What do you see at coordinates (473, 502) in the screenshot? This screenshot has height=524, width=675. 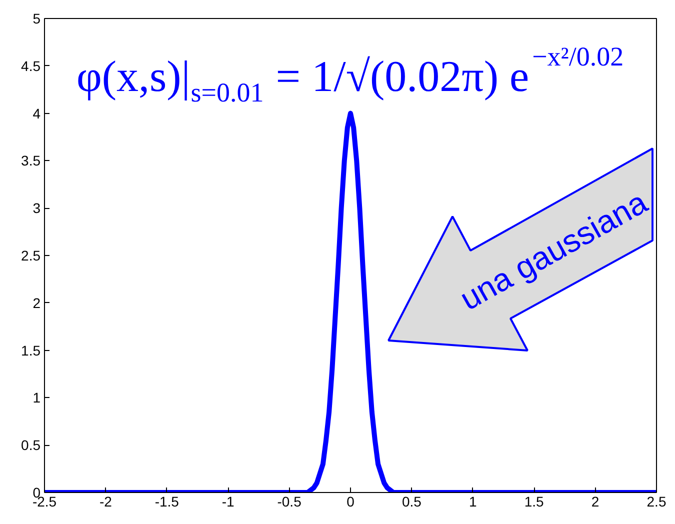 I see `x-tick-label: 1` at bounding box center [473, 502].